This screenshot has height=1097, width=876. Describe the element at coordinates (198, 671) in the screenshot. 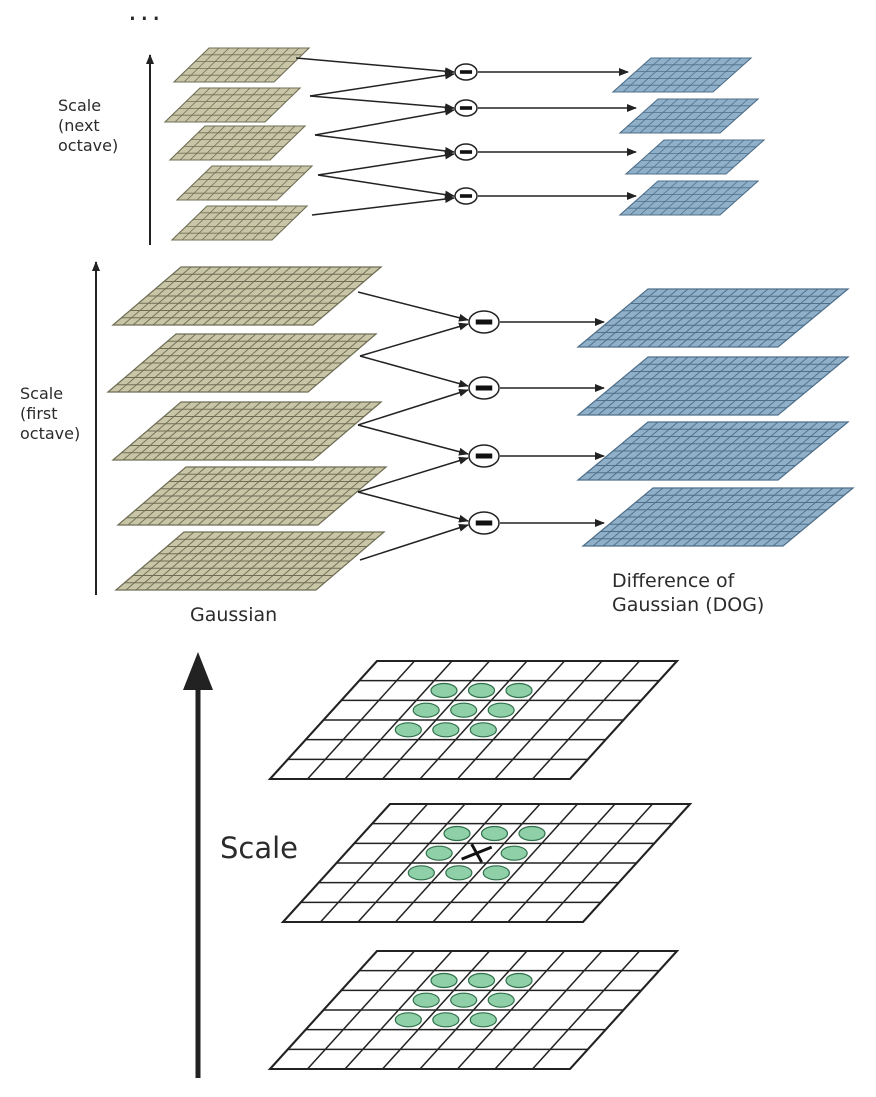

I see `scale-axis-bottom-arrowhead` at that location.